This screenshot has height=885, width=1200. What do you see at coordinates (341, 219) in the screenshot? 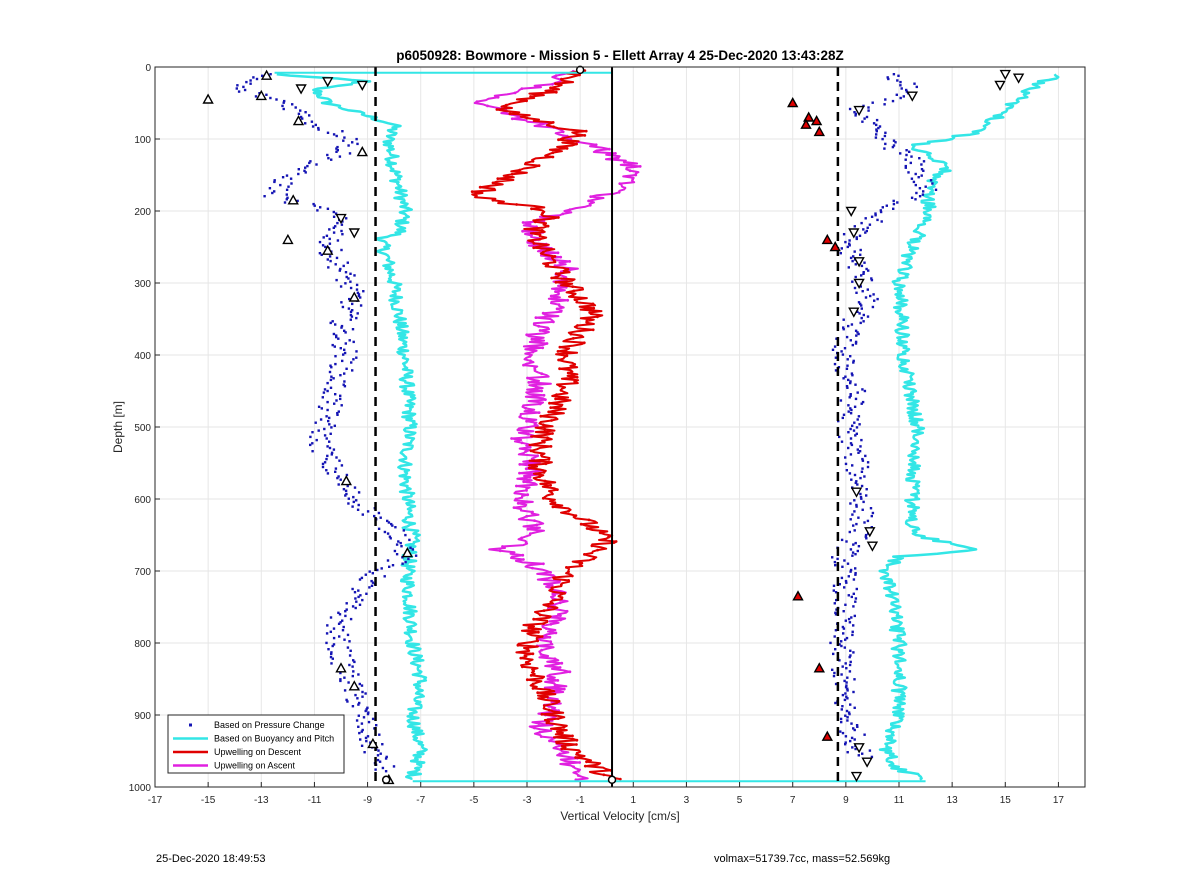
I see `ascent-marker` at bounding box center [341, 219].